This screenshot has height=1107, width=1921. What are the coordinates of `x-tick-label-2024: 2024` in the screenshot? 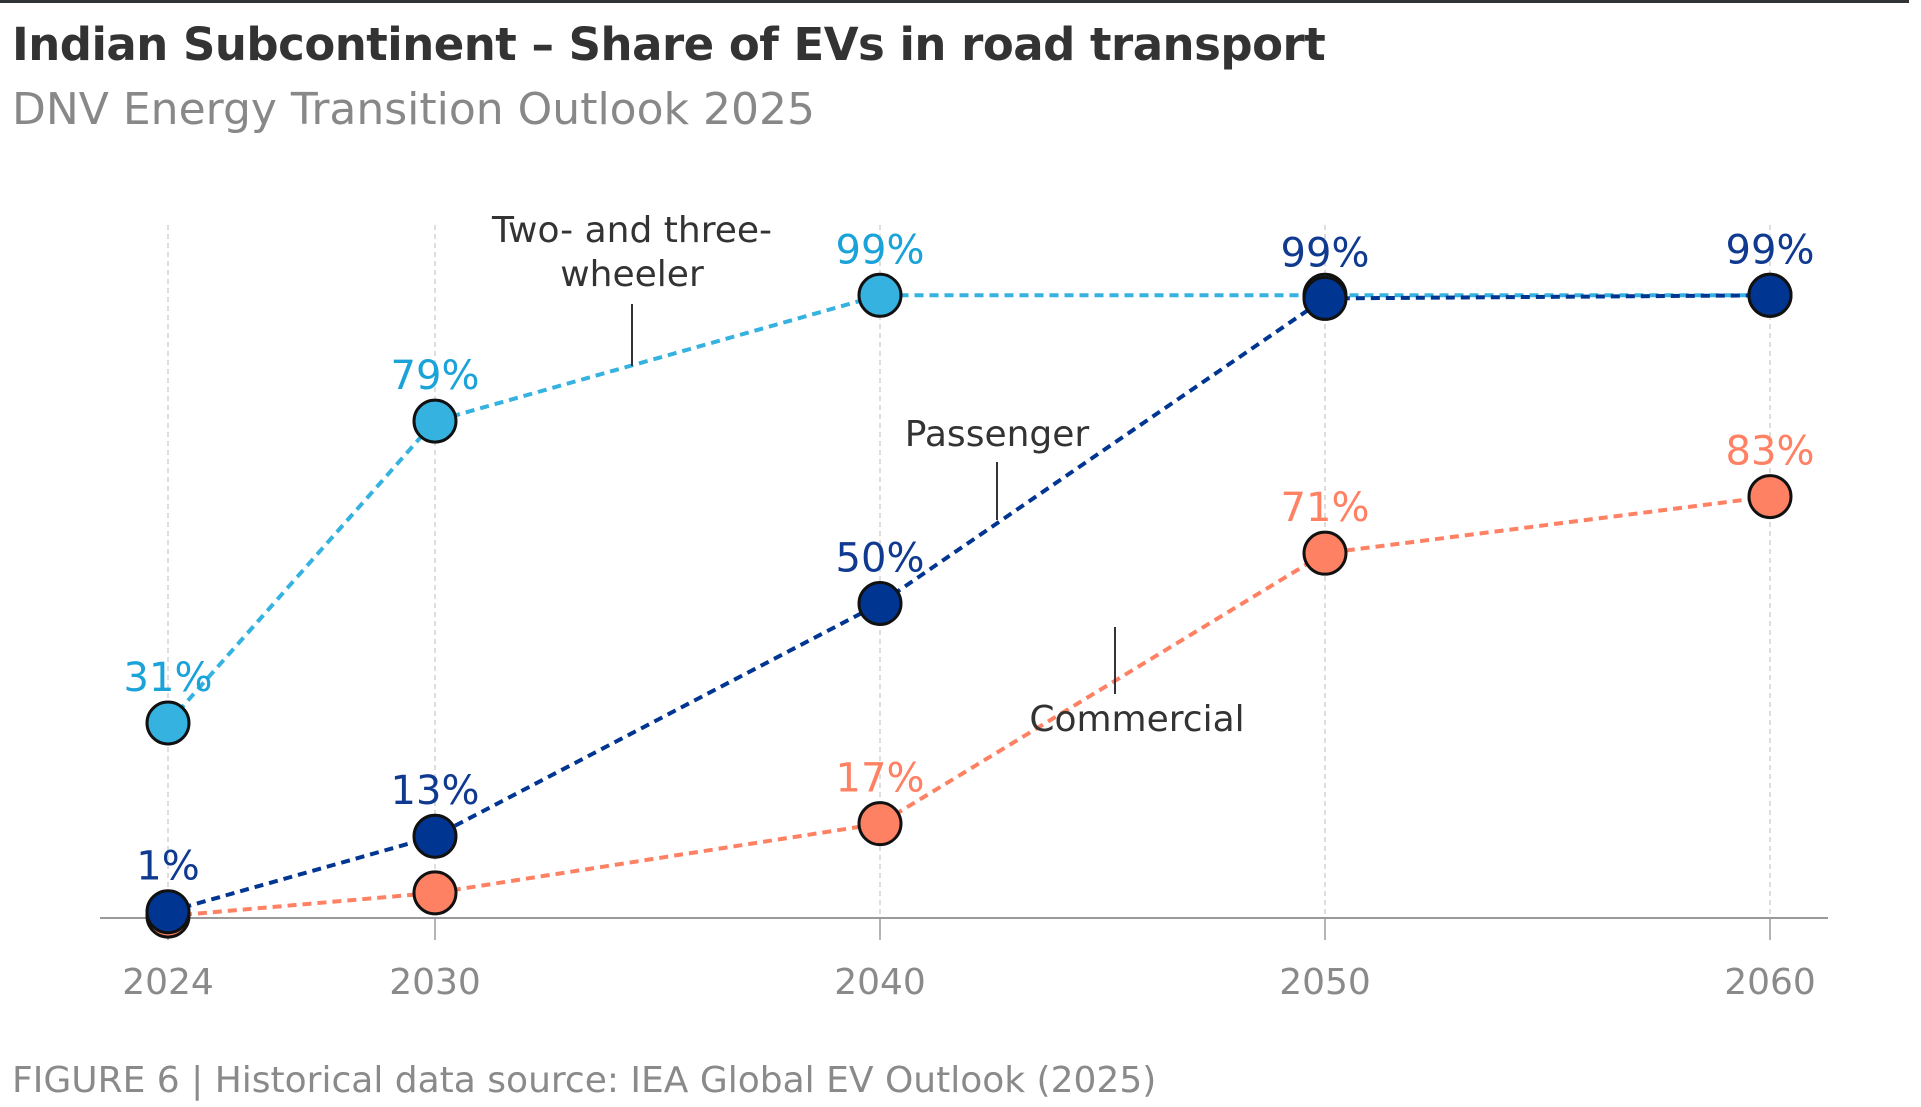 It's located at (168, 982).